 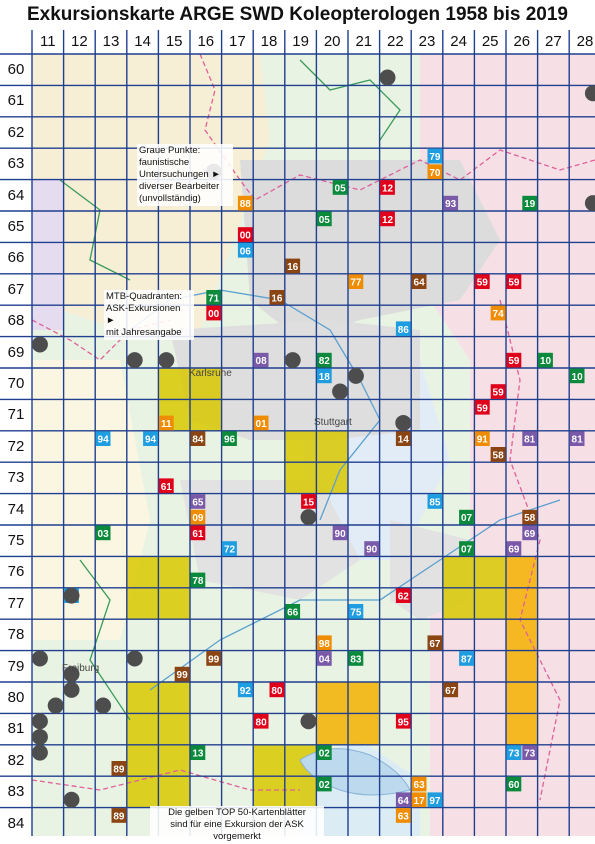 What do you see at coordinates (229, 548) in the screenshot?
I see `excursion-box: 72` at bounding box center [229, 548].